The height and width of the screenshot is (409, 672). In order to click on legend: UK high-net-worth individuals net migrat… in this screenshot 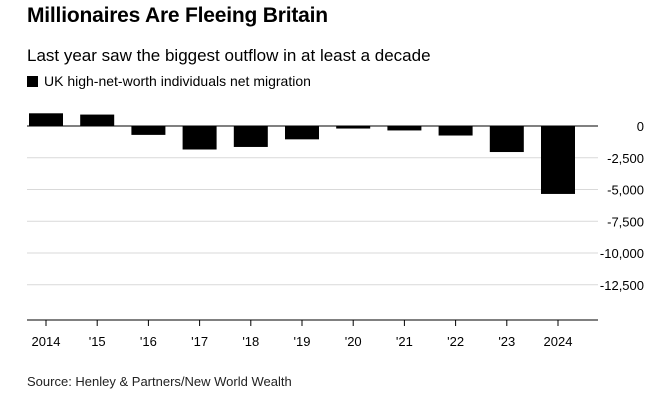, I will do `click(169, 81)`.